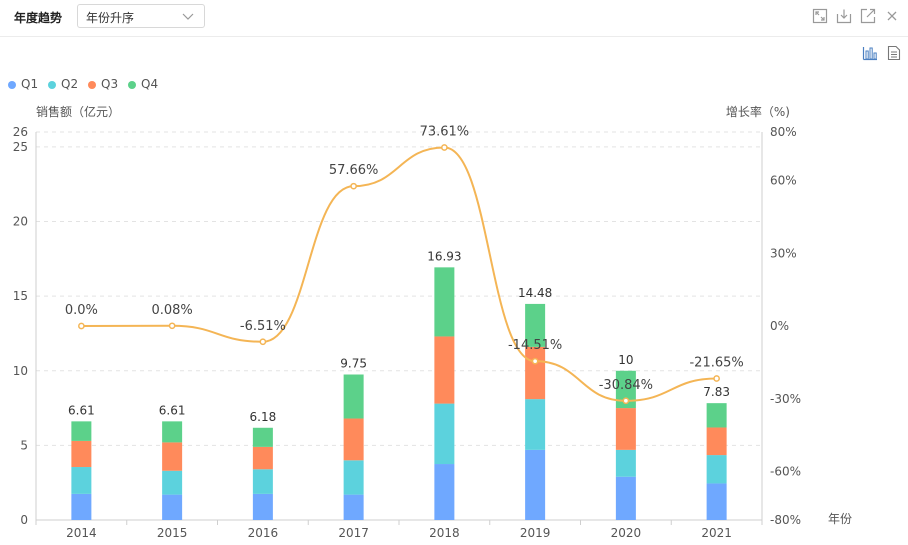  I want to click on sort-select: 年份升序, so click(141, 16).